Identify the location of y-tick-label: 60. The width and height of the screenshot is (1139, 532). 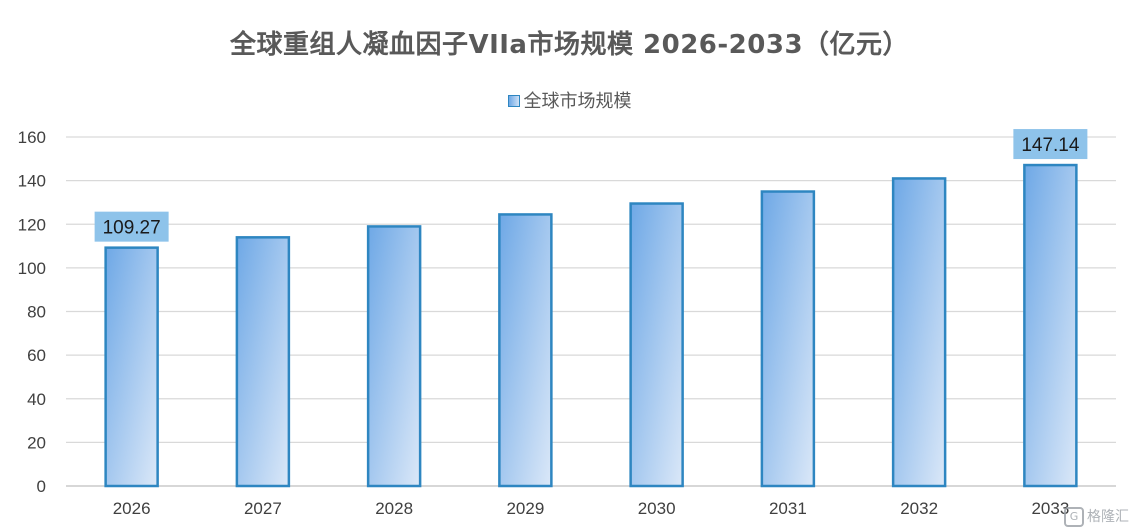
(36, 355).